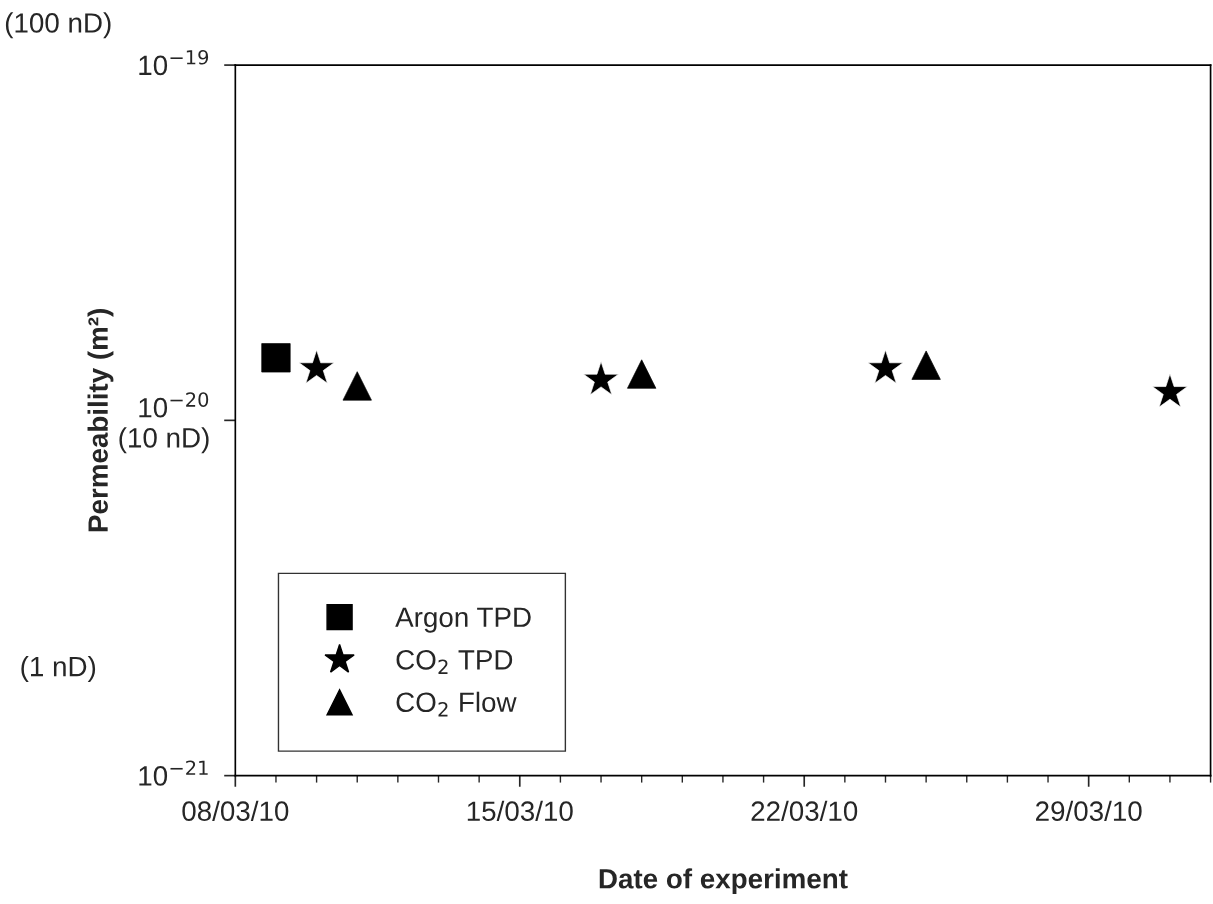 This screenshot has height=904, width=1213. What do you see at coordinates (100, 420) in the screenshot?
I see `y-axis-title: Permeability (m²)` at bounding box center [100, 420].